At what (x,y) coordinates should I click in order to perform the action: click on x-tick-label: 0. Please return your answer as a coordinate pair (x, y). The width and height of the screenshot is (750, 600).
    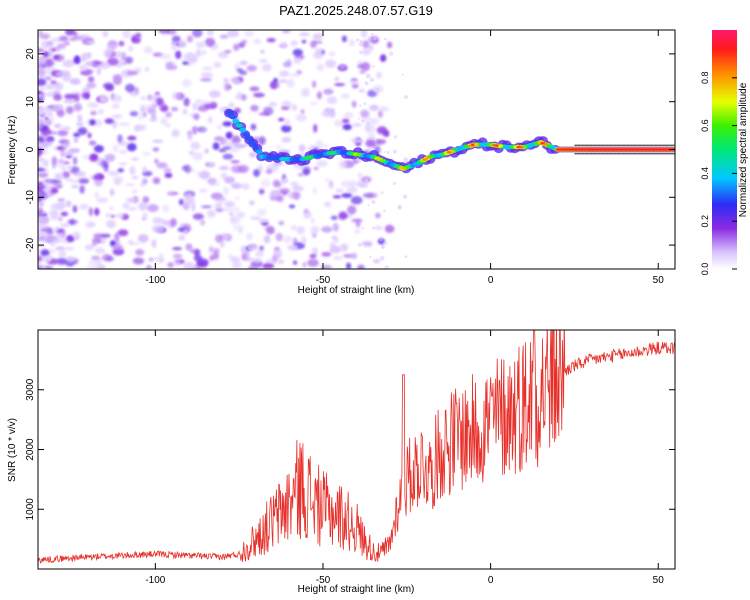
    Looking at the image, I should click on (491, 280).